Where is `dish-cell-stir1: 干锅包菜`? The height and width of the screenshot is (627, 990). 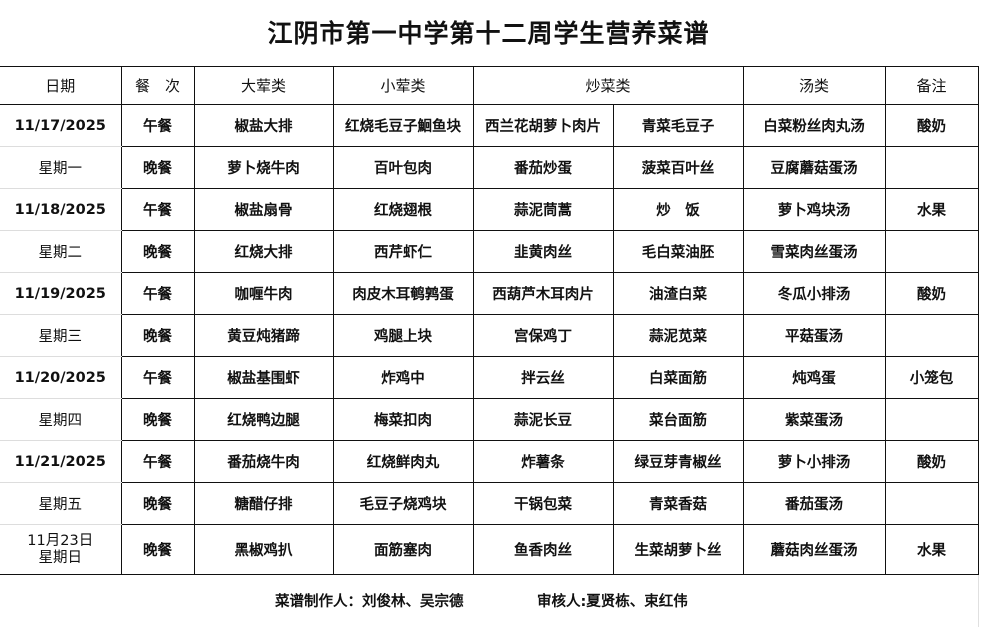 dish-cell-stir1: 干锅包菜 is located at coordinates (543, 503).